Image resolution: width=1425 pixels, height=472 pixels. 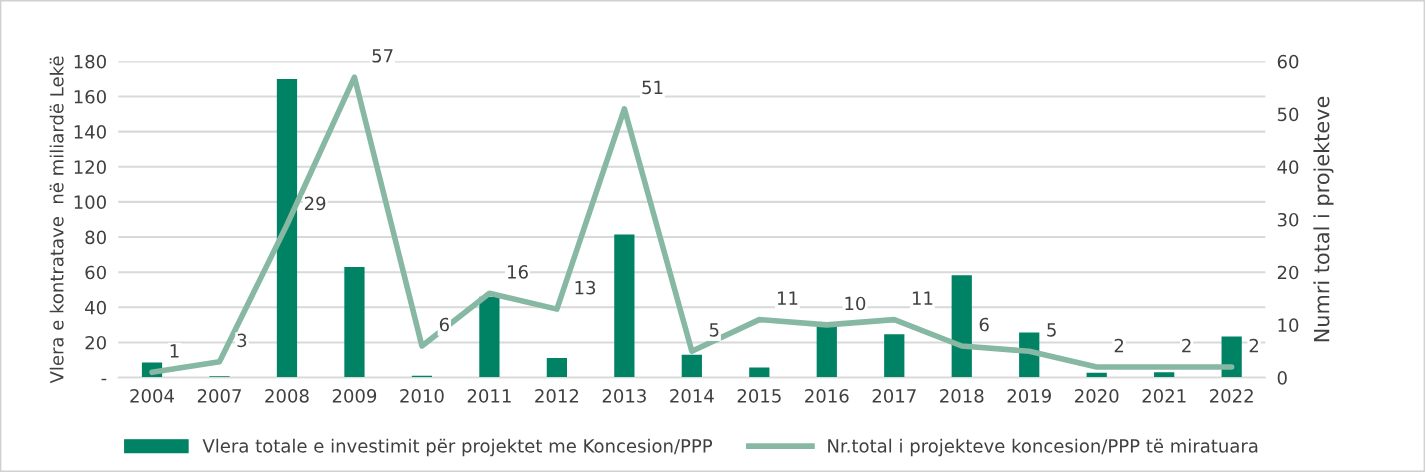 I want to click on y2-tick-label: 50, so click(x=1288, y=114).